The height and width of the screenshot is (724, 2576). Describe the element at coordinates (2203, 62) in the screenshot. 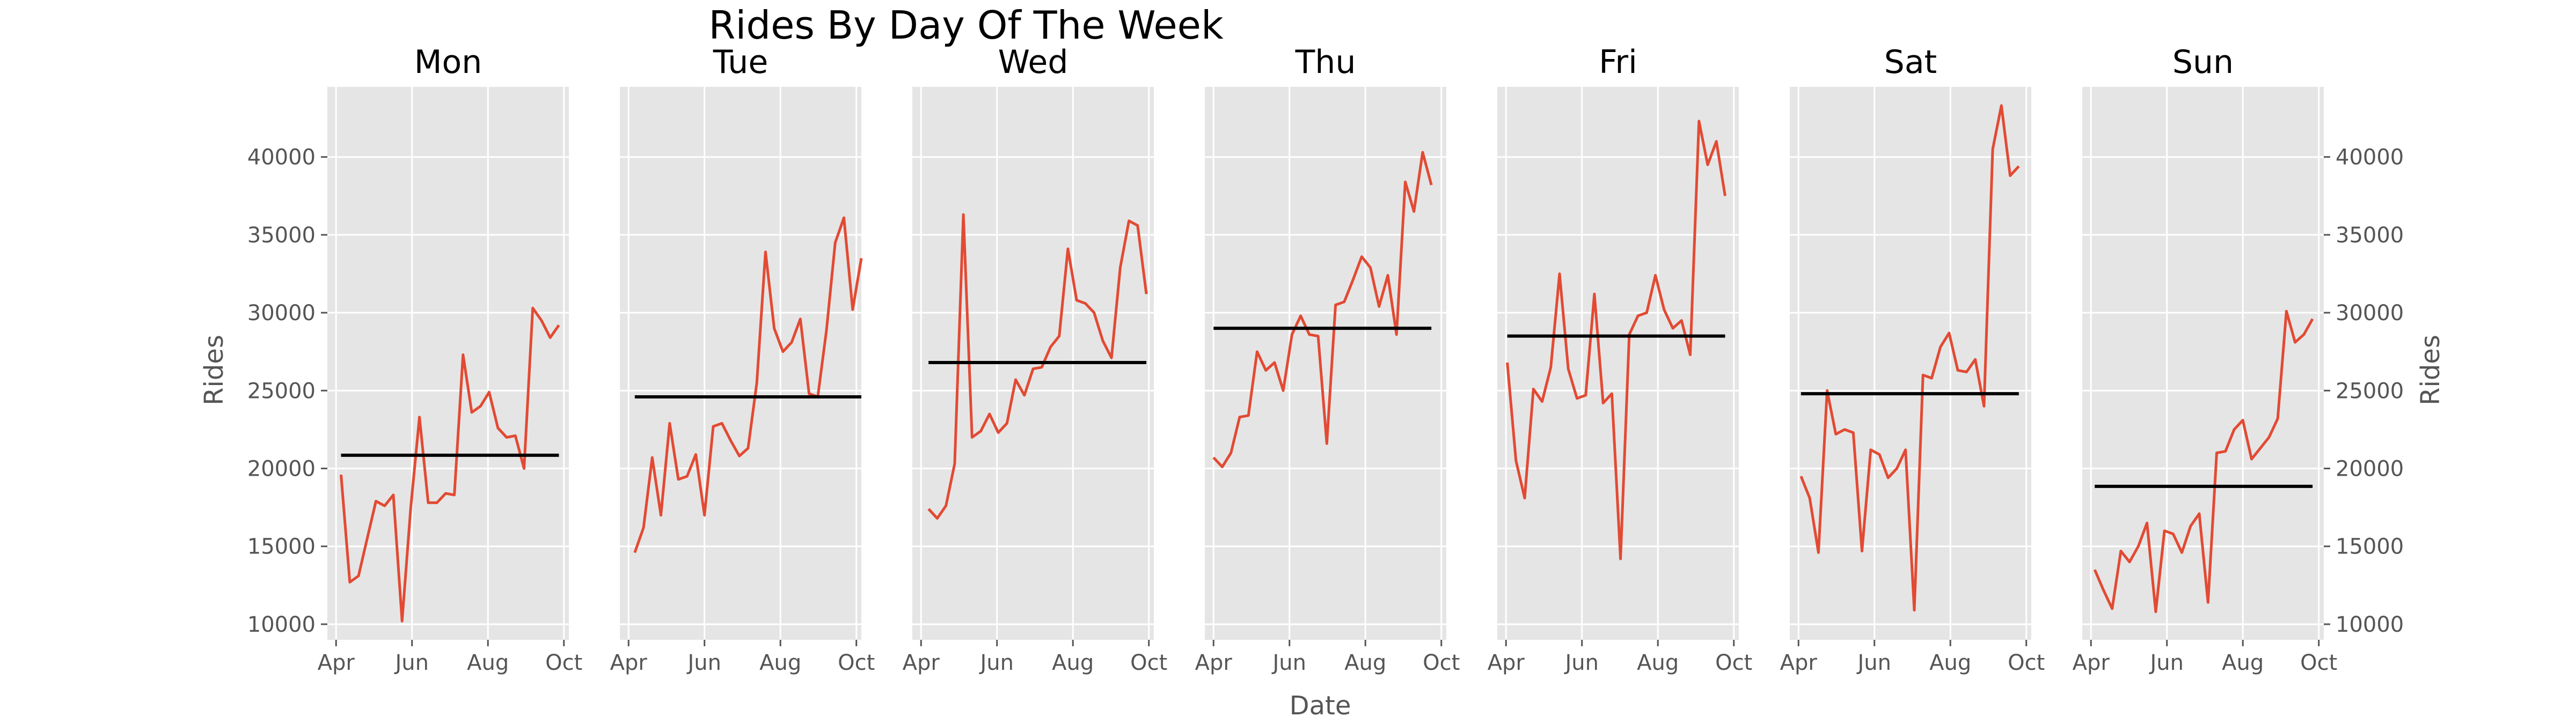

I see `panel-title-sun: Sun` at that location.